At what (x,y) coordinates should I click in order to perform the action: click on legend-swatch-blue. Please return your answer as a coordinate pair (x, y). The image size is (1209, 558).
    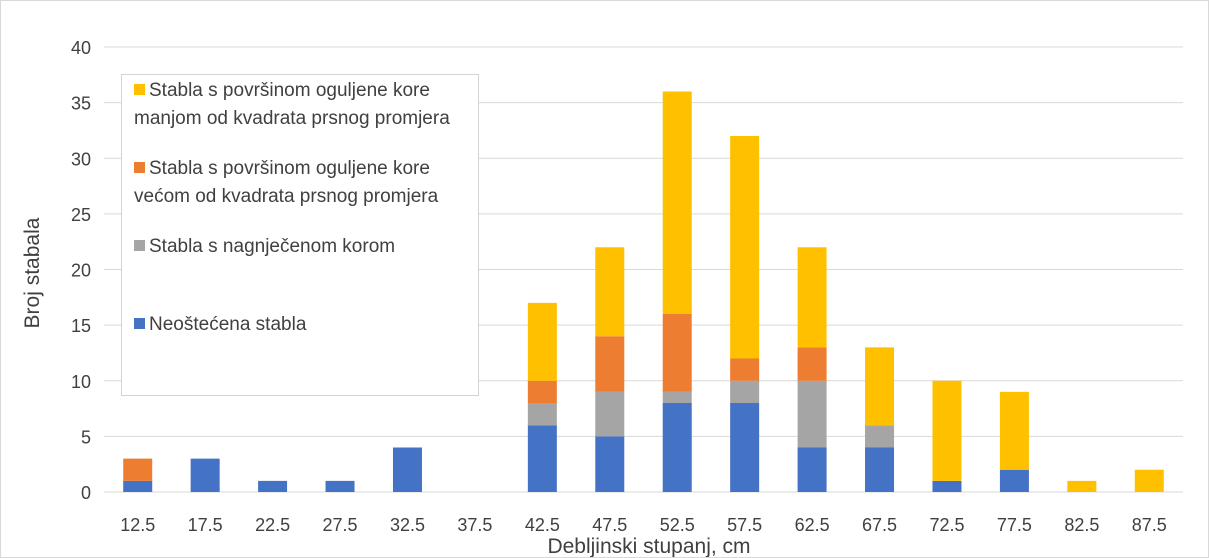
    Looking at the image, I should click on (139, 323).